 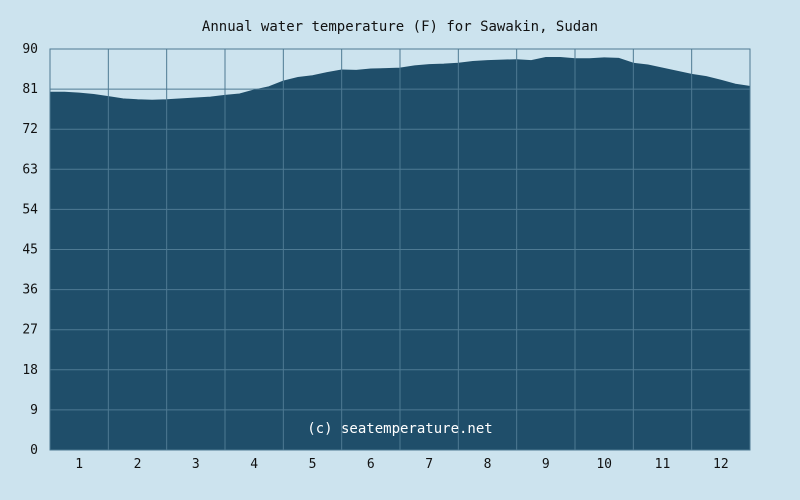 What do you see at coordinates (546, 464) in the screenshot?
I see `x-tick-label: 9` at bounding box center [546, 464].